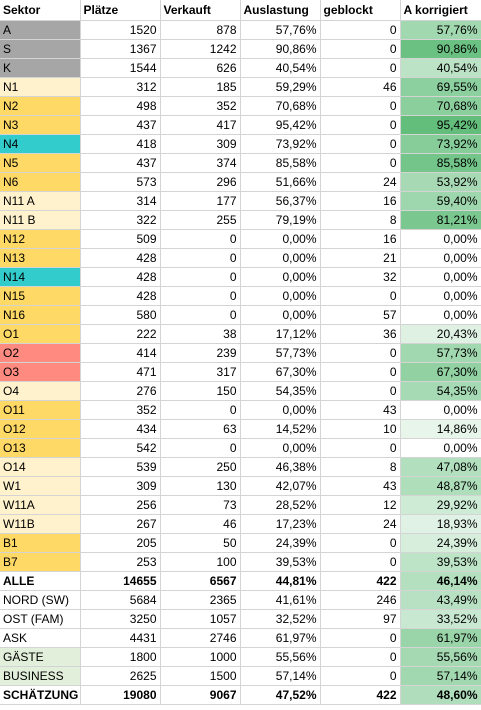 The width and height of the screenshot is (481, 710). Describe the element at coordinates (120, 30) in the screenshot. I see `cell-plaetze: 1520` at that location.